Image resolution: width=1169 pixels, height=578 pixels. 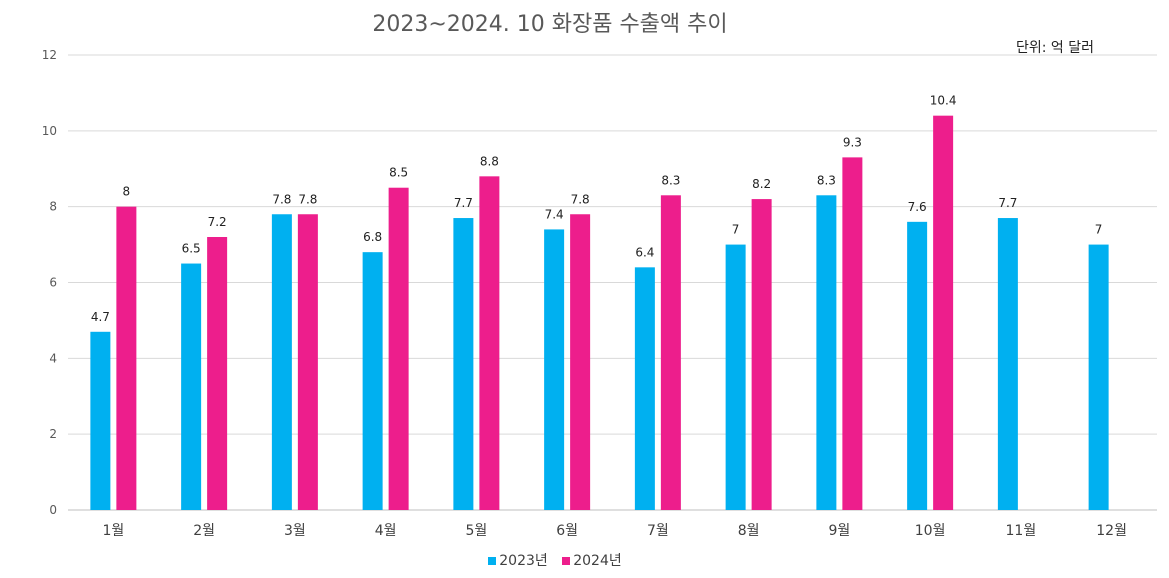 What do you see at coordinates (492, 561) in the screenshot?
I see `legend-swatch-2023` at bounding box center [492, 561].